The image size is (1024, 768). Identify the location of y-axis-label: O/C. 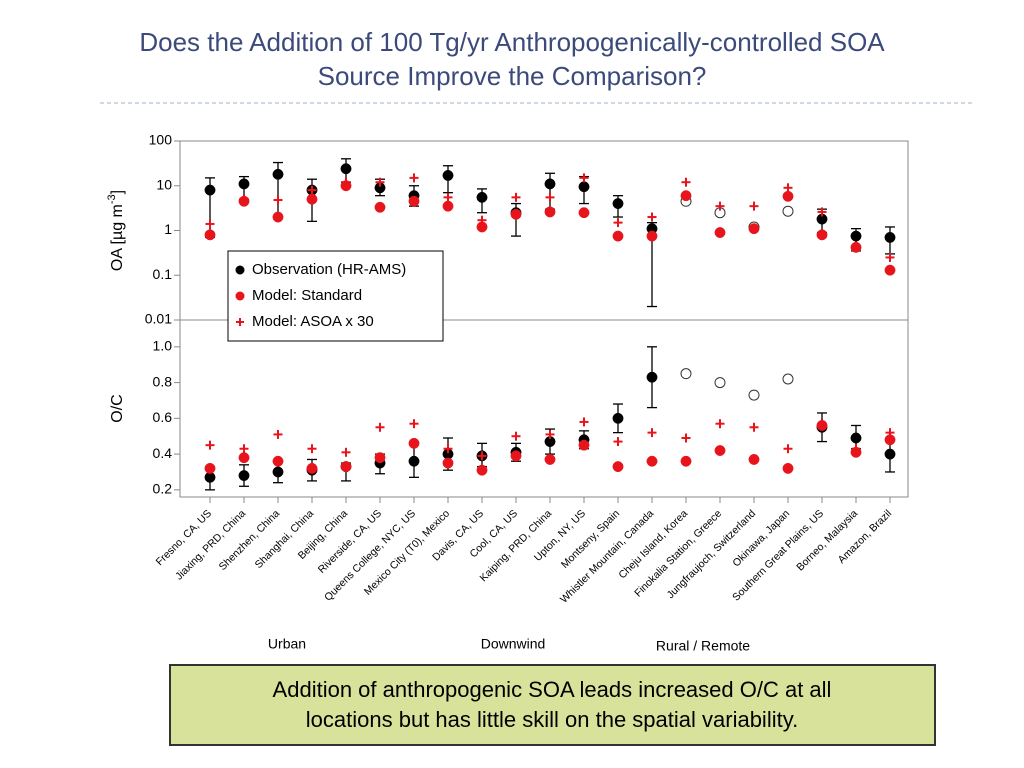
(117, 408).